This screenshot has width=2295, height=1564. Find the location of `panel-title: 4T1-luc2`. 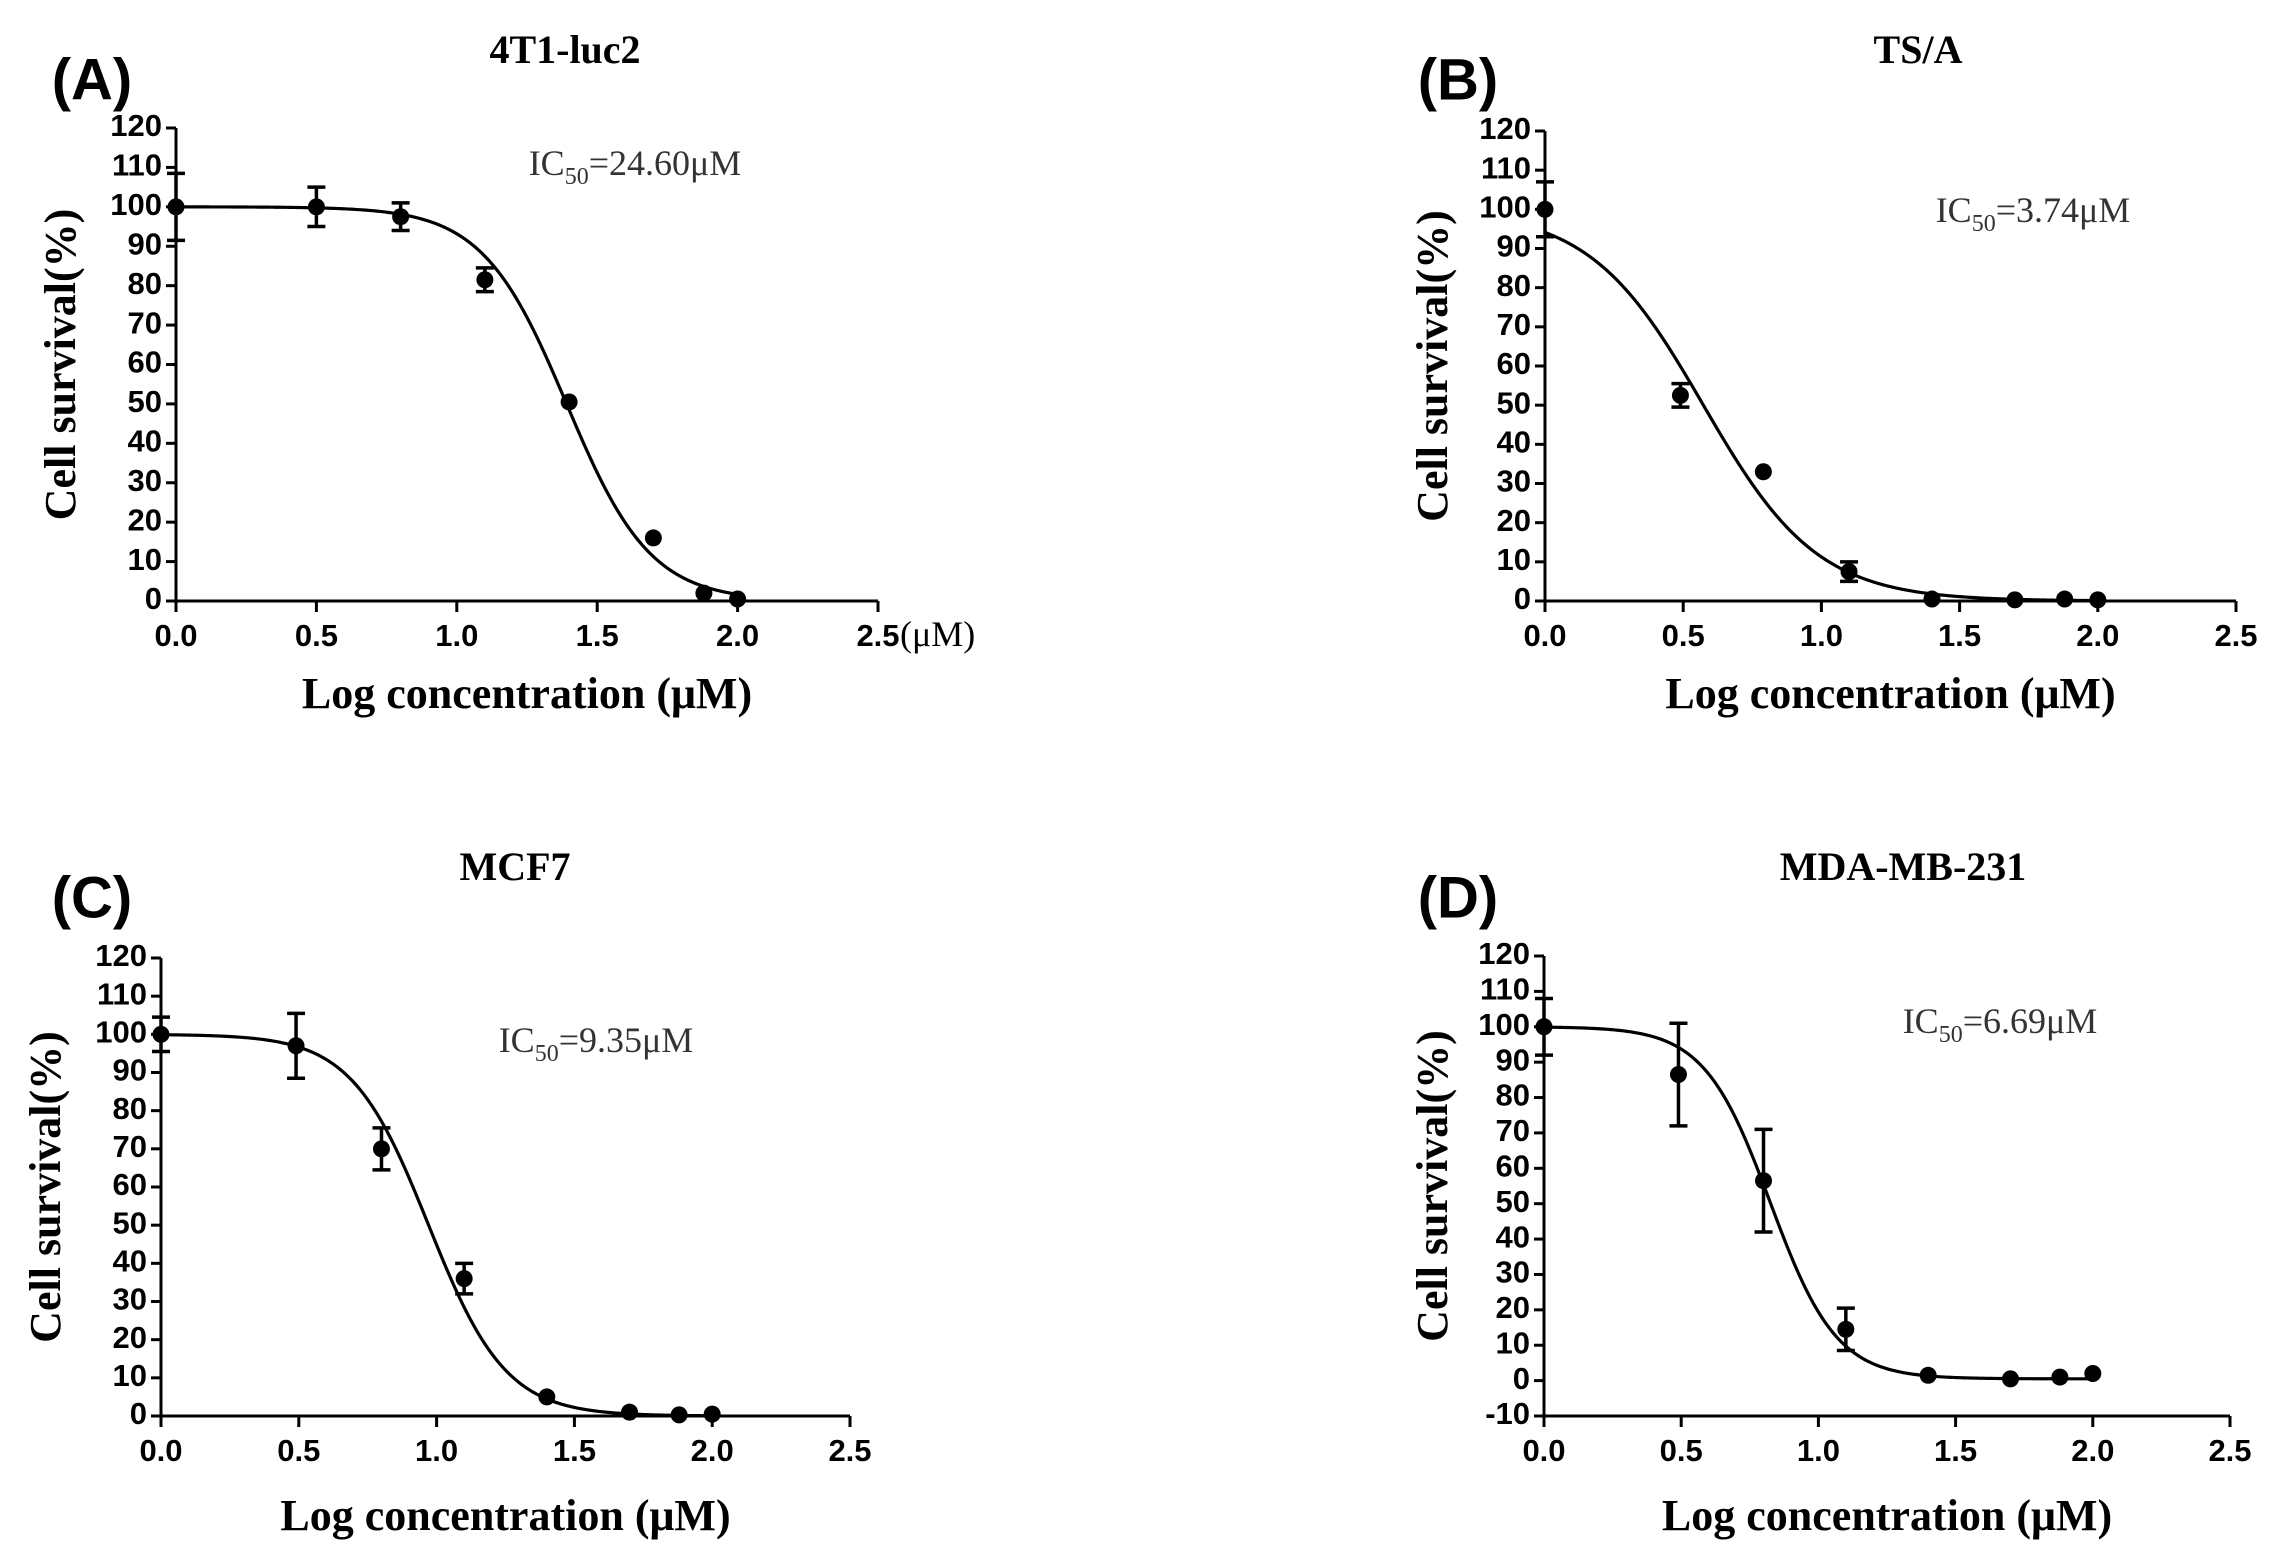

panel-title: 4T1-luc2 is located at coordinates (564, 49).